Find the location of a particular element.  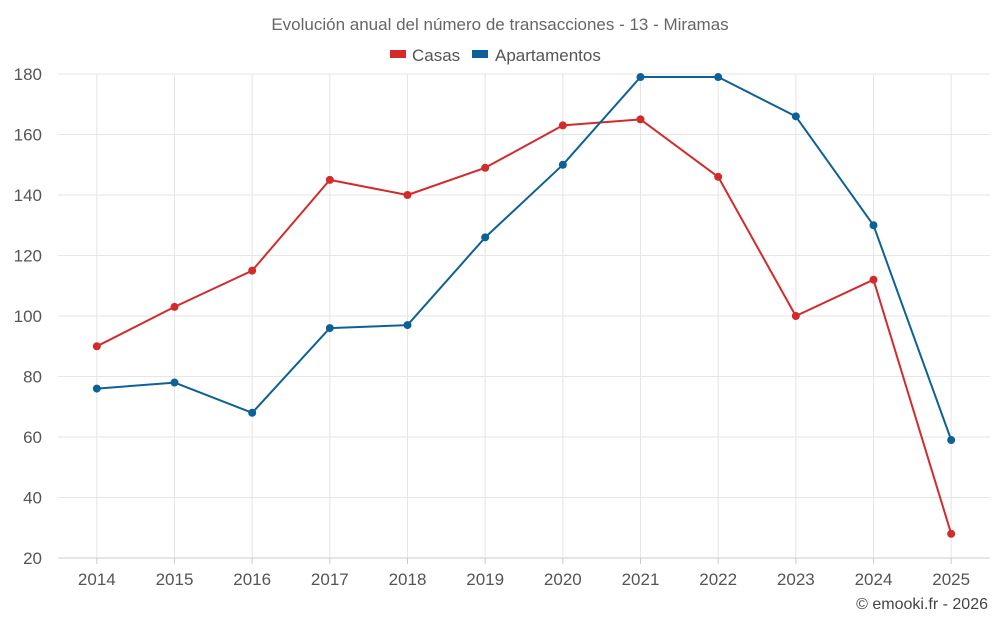

y-tick-label: 60 is located at coordinates (32, 437).